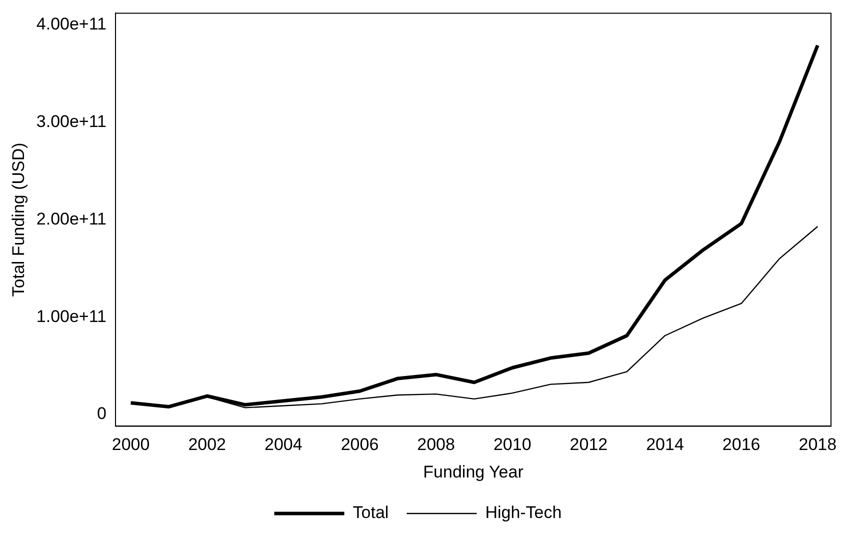  What do you see at coordinates (283, 444) in the screenshot?
I see `x-tick-label: 2004` at bounding box center [283, 444].